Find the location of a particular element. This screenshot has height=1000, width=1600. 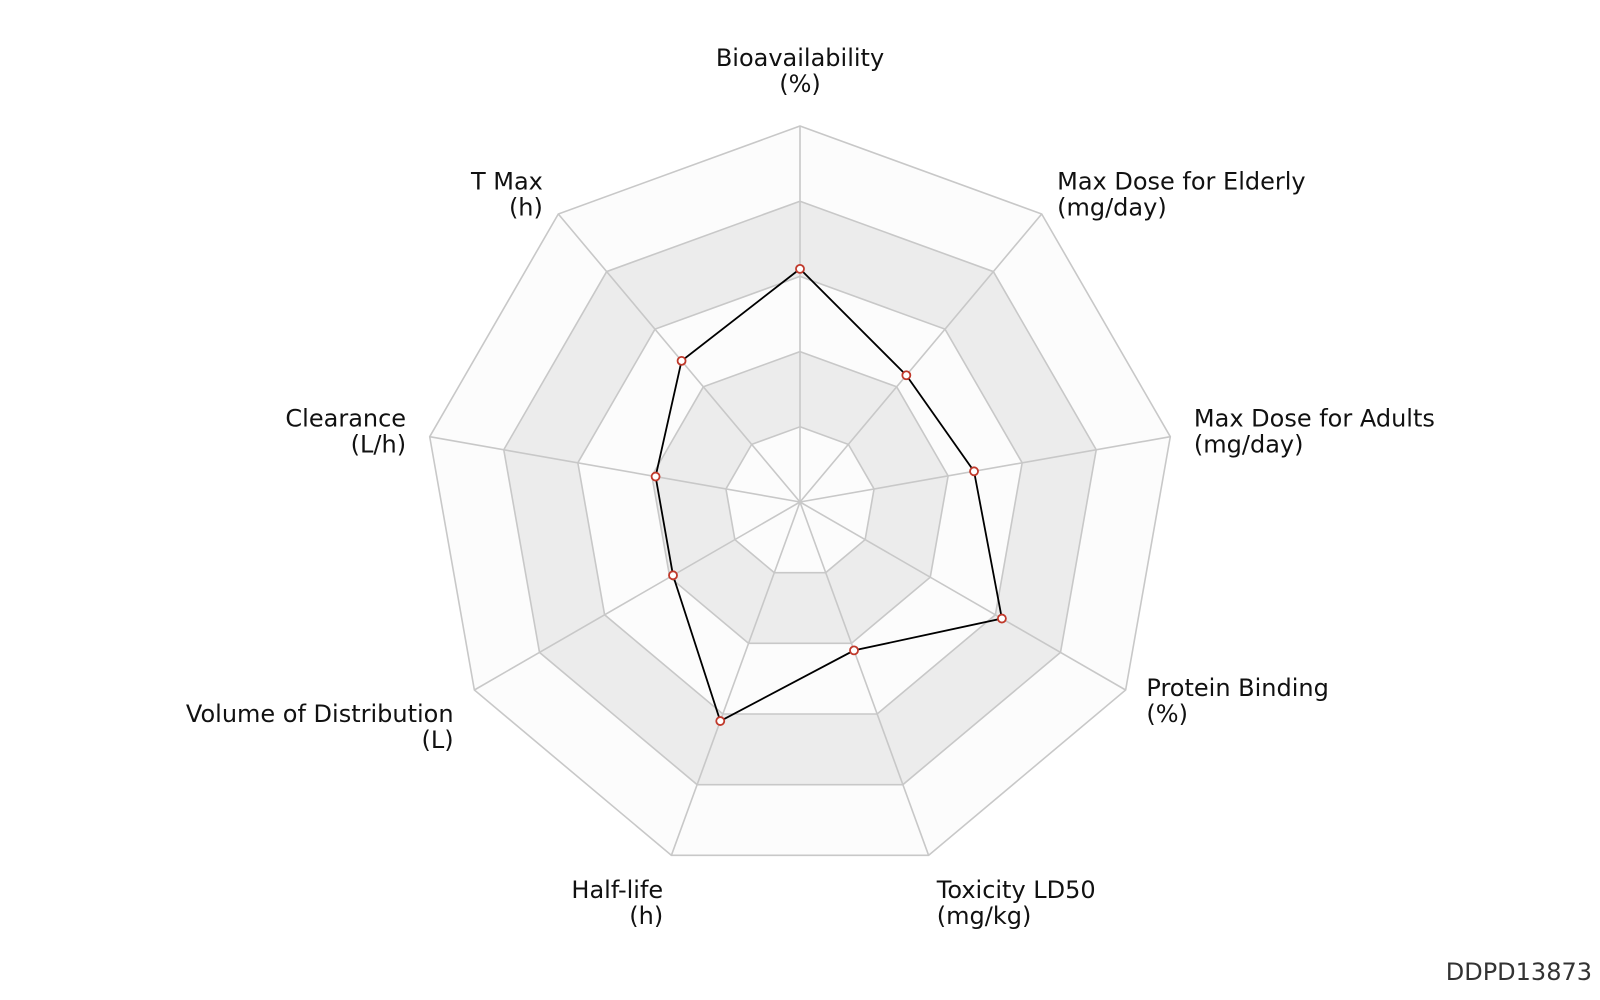

axis-unit-1: (%) is located at coordinates (800, 84).